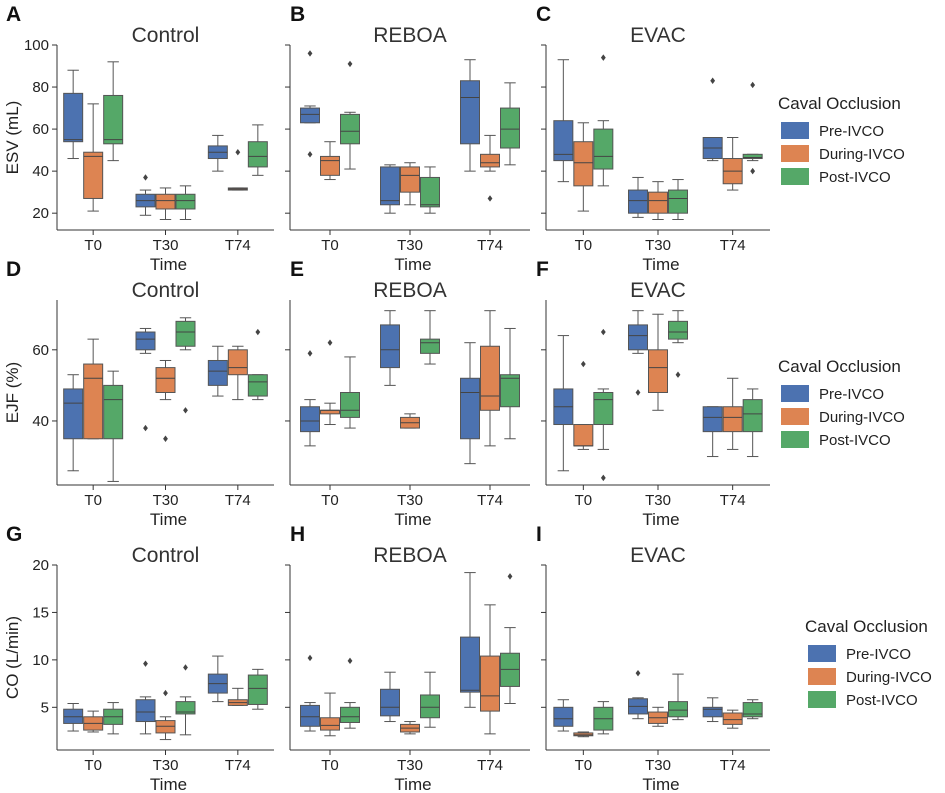  I want to click on panel-d: D Control 40 60 EJF (%) T0 T30 T74 Time, so click(138, 393).